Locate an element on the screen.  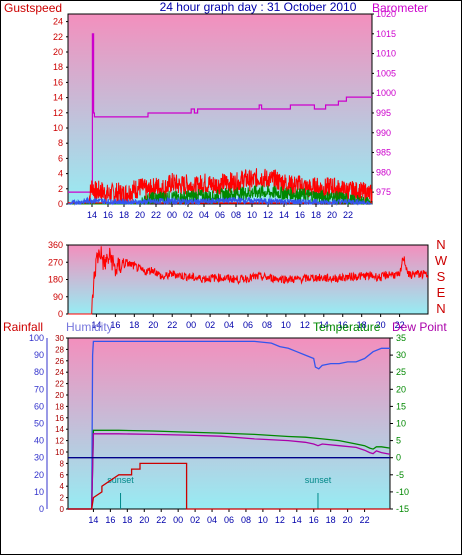
temperature-label: Temperature is located at coordinates (347, 327).